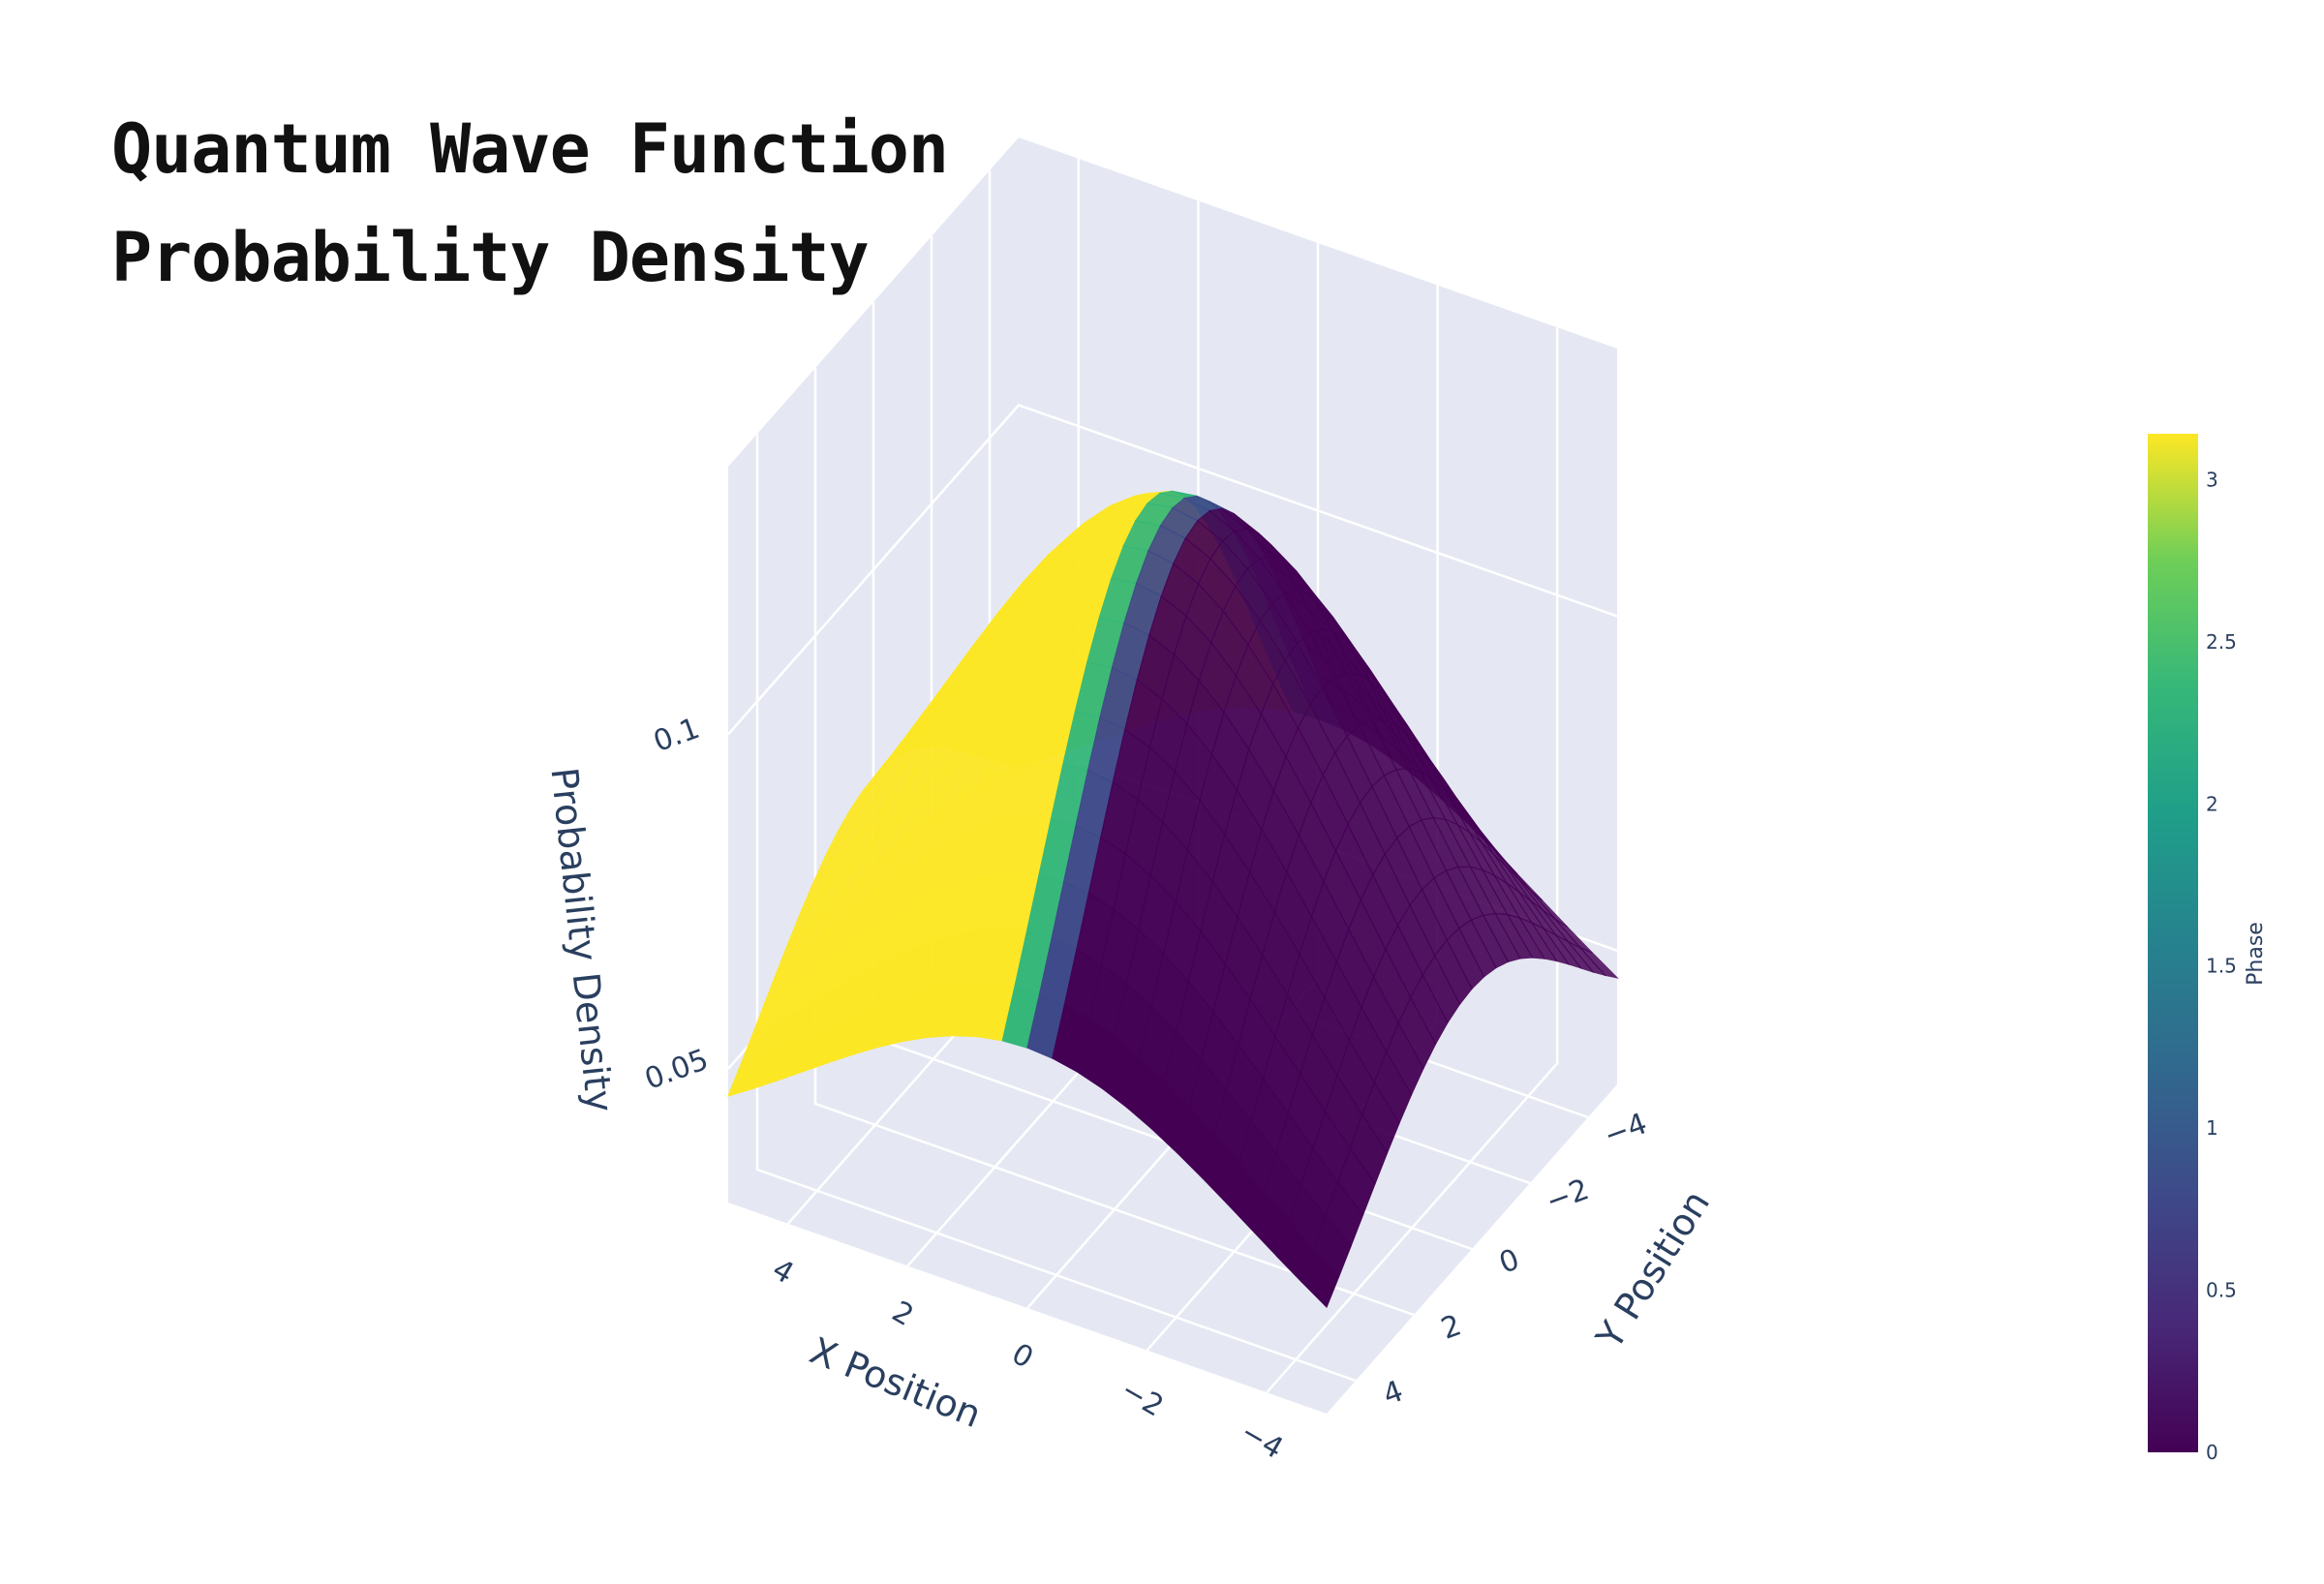 This screenshot has width=2324, height=1584. I want to click on x-tick-label: 4, so click(784, 1273).